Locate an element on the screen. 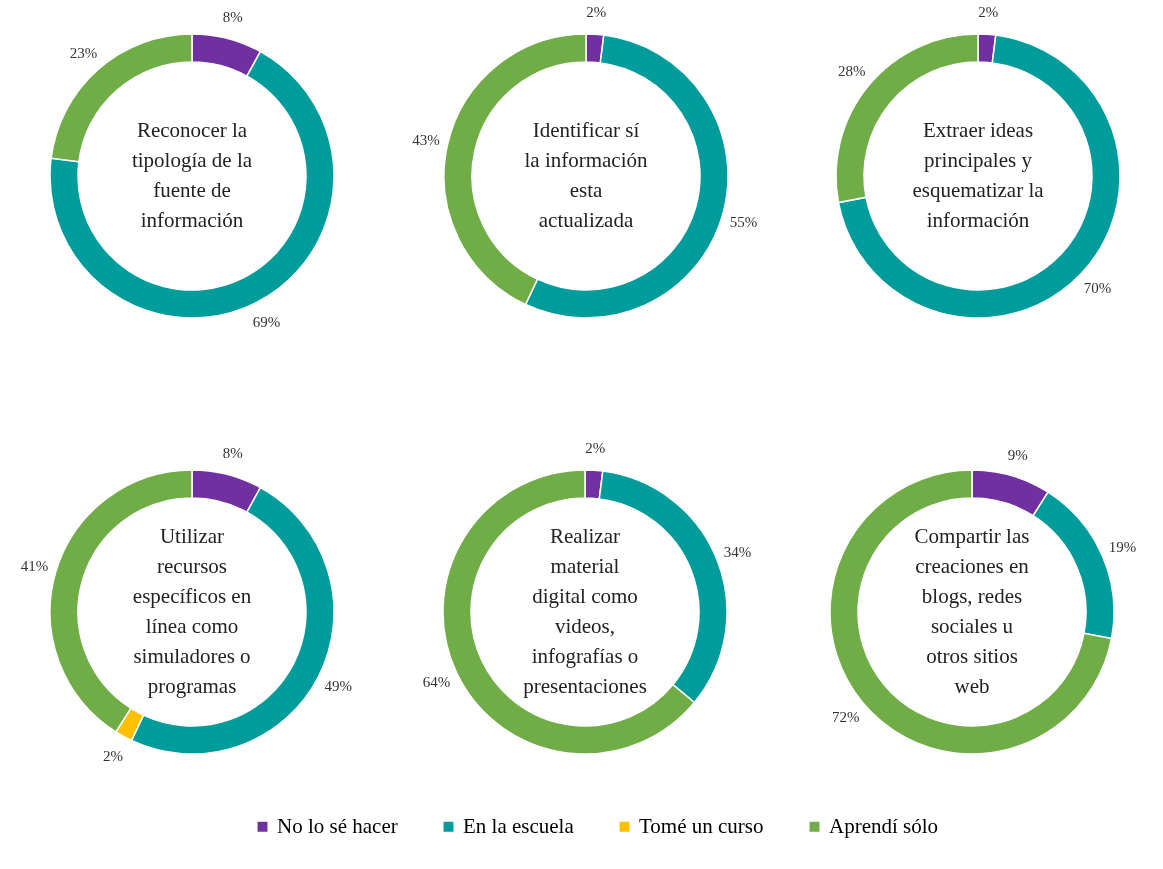 The height and width of the screenshot is (869, 1163). donut-slice is located at coordinates (979, 176).